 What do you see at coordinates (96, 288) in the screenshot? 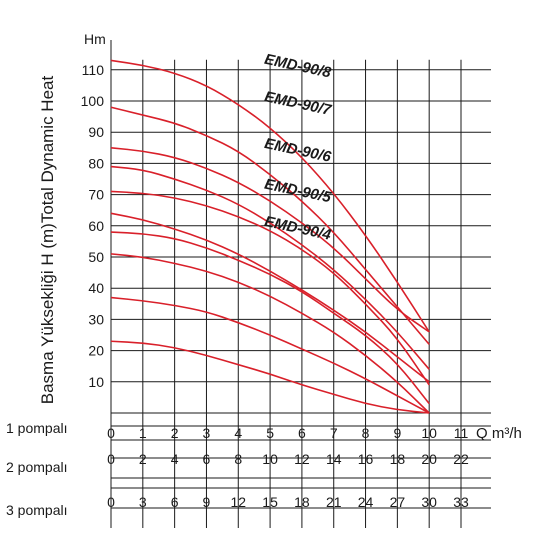
I see `y-tick-label: 40` at bounding box center [96, 288].